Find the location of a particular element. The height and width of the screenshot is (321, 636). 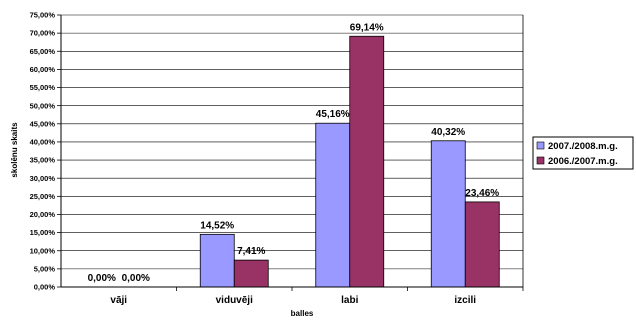

y-tick-label: 70,00% is located at coordinates (43, 33).